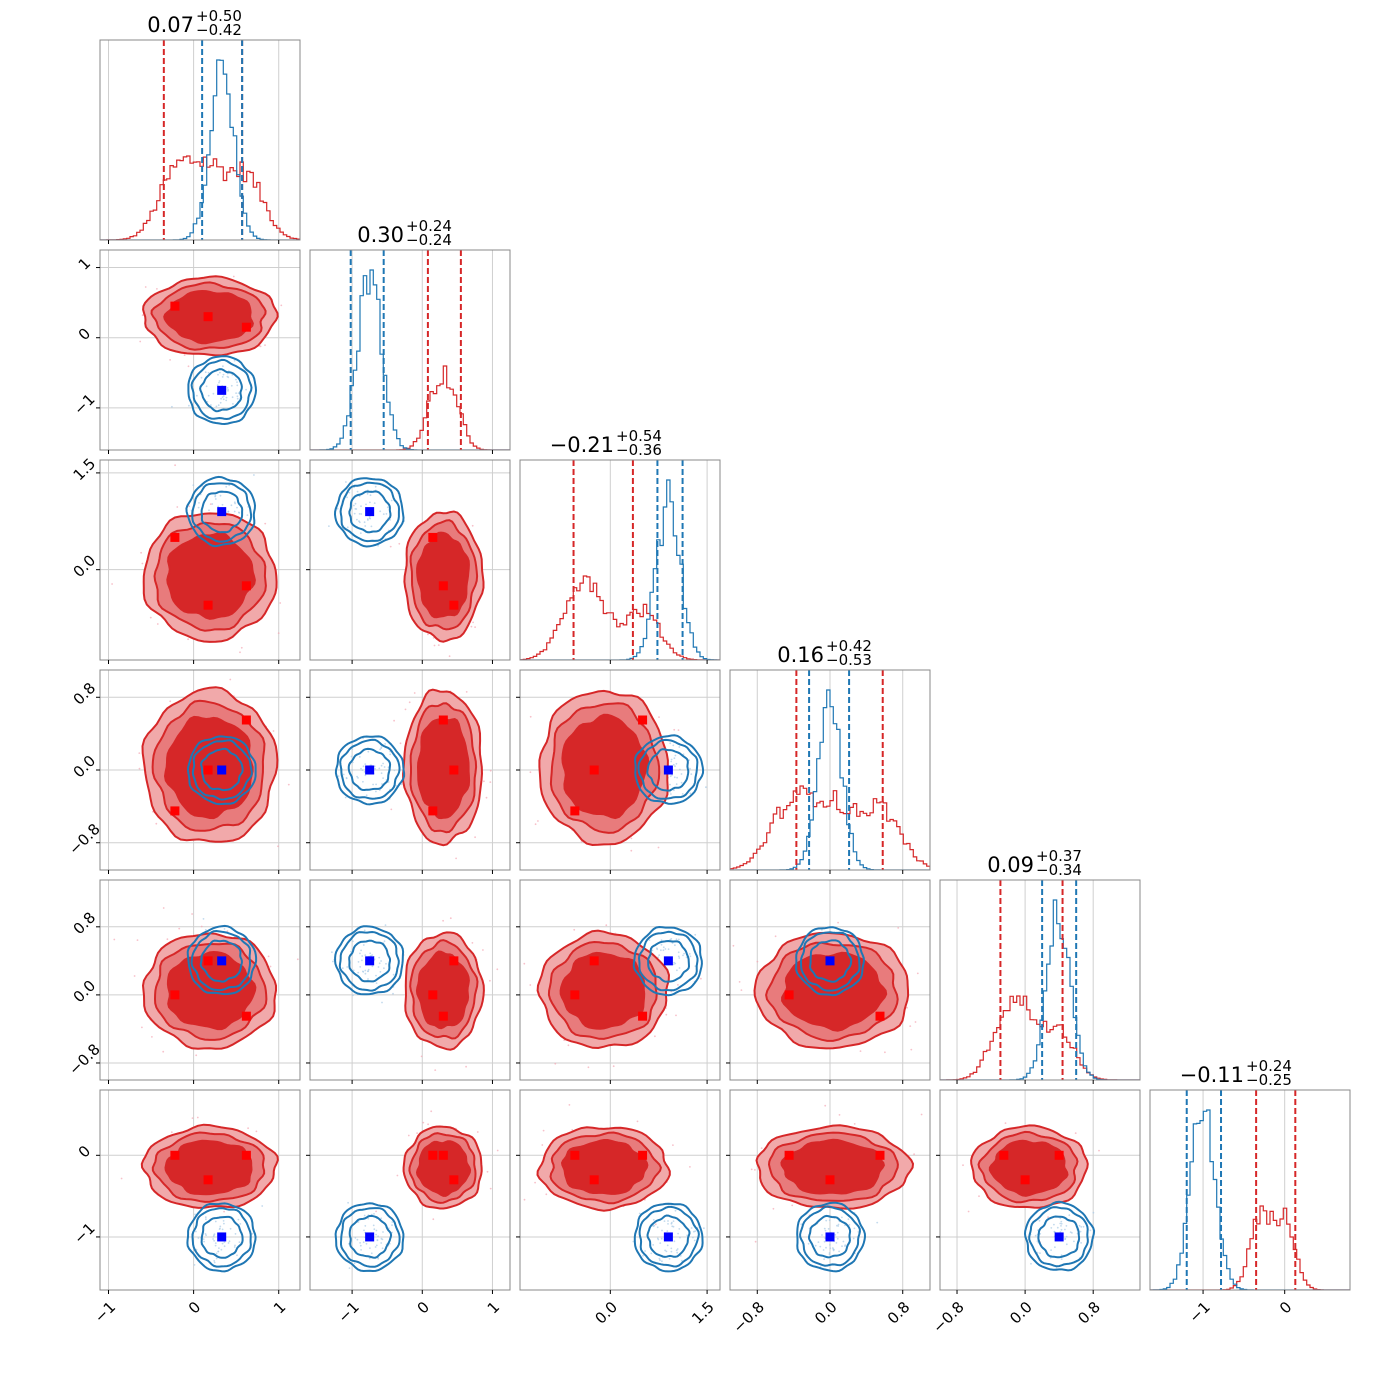  What do you see at coordinates (493, 1307) in the screenshot?
I see `x-tick-label: 1` at bounding box center [493, 1307].